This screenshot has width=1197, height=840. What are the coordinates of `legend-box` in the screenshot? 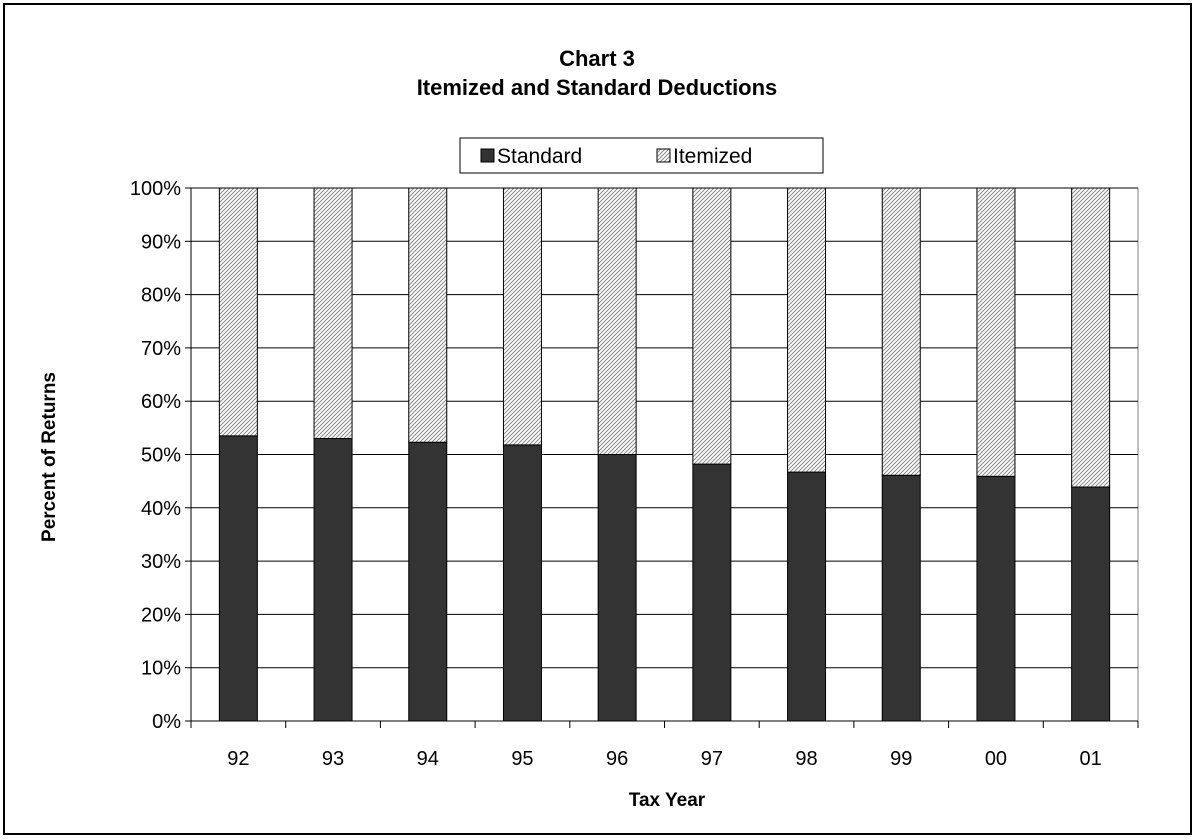 It's located at (641, 155).